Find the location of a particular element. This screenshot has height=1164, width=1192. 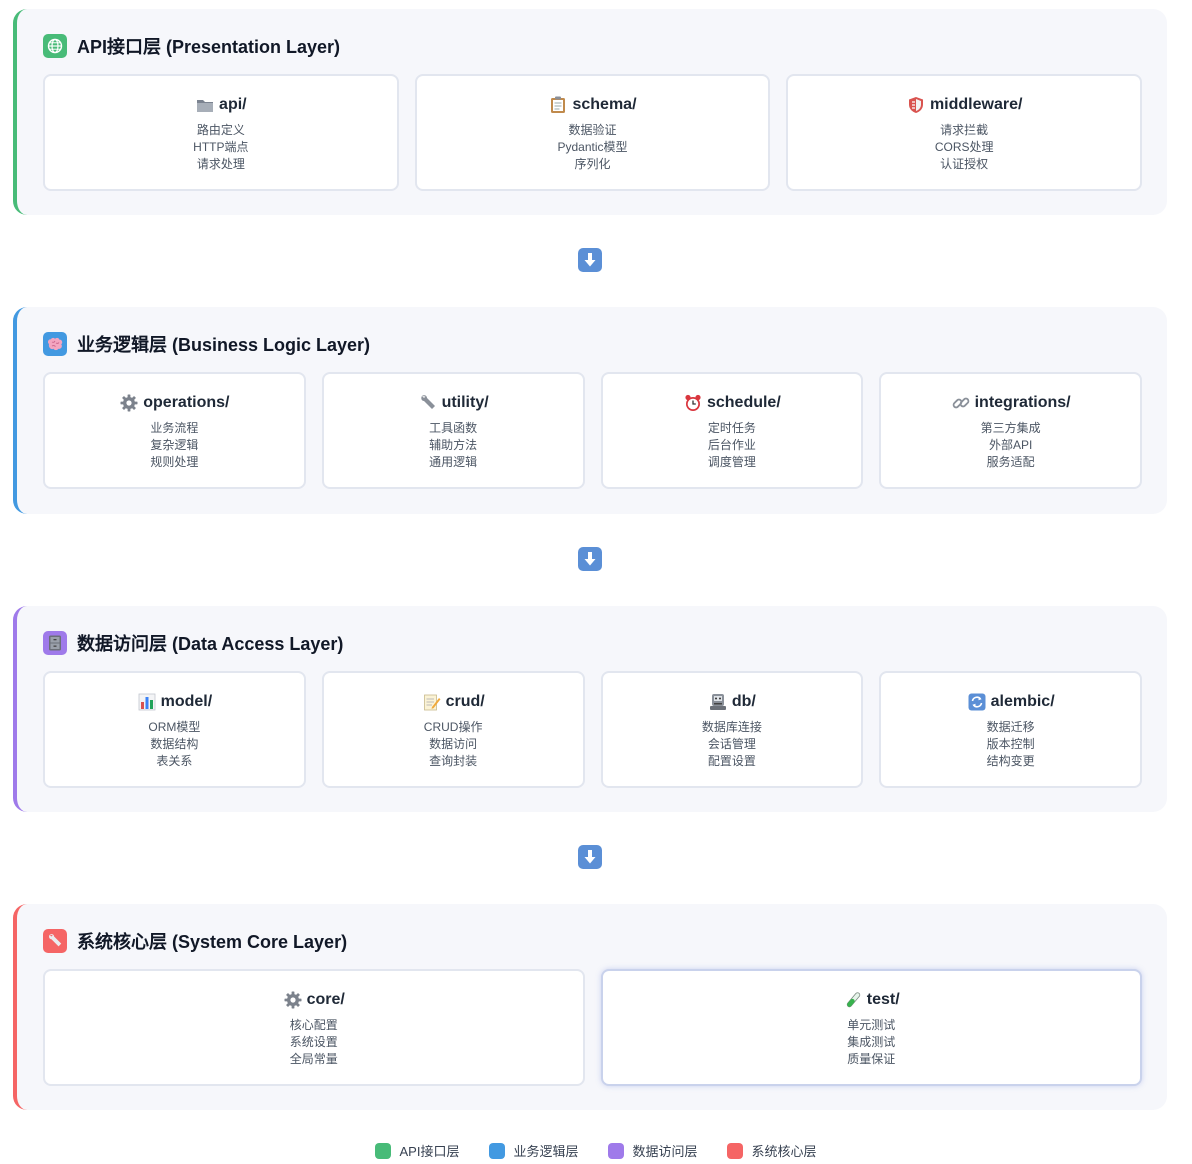

module-desc: 后台作业 is located at coordinates (731, 445).